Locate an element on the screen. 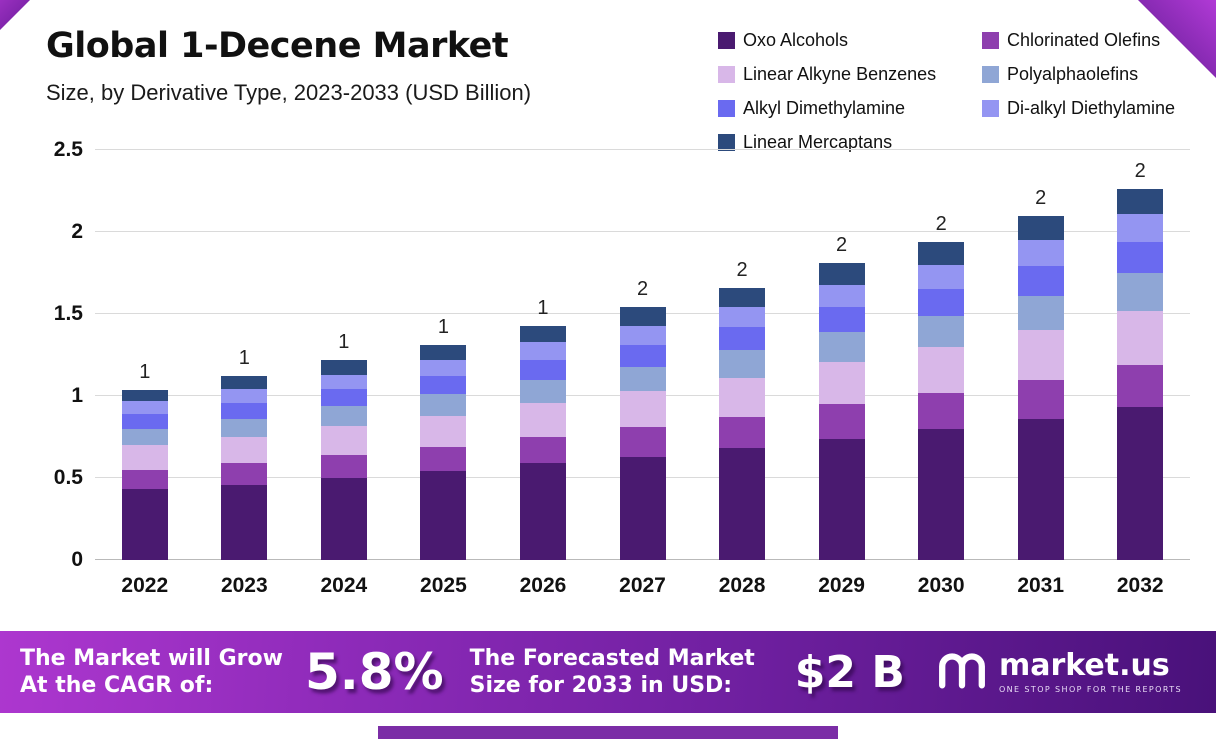 This screenshot has height=739, width=1216. legend-label: Oxo Alcohols is located at coordinates (796, 40).